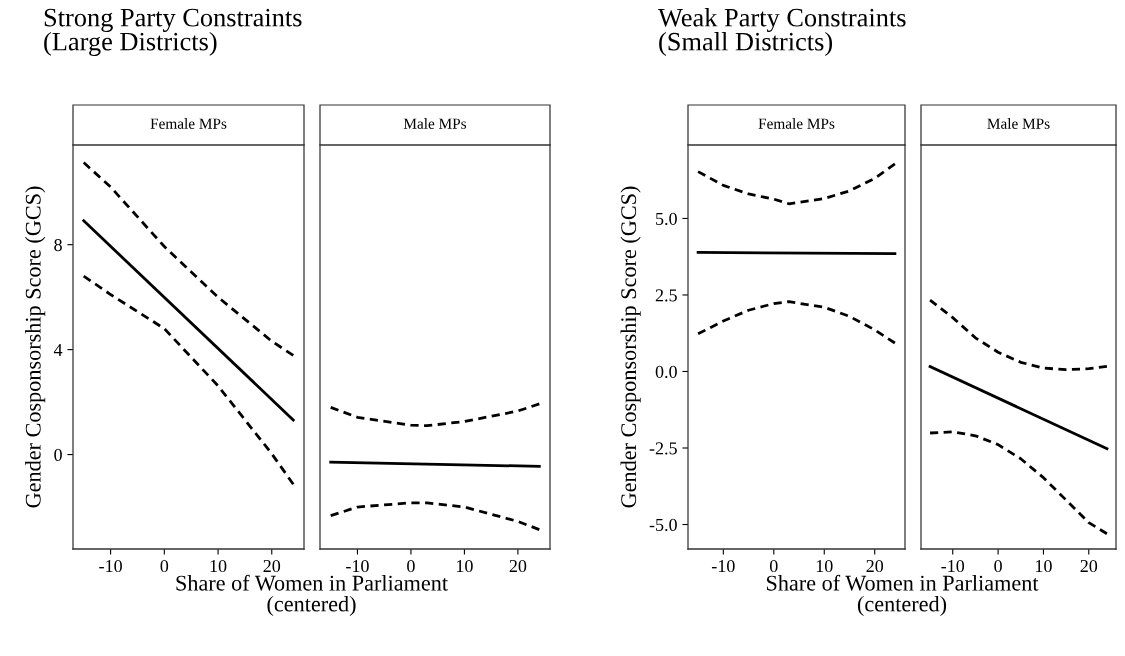 This screenshot has height=656, width=1125. What do you see at coordinates (173, 32) in the screenshot?
I see `chart-title: Strong Party Constraints (Large Districts)` at bounding box center [173, 32].